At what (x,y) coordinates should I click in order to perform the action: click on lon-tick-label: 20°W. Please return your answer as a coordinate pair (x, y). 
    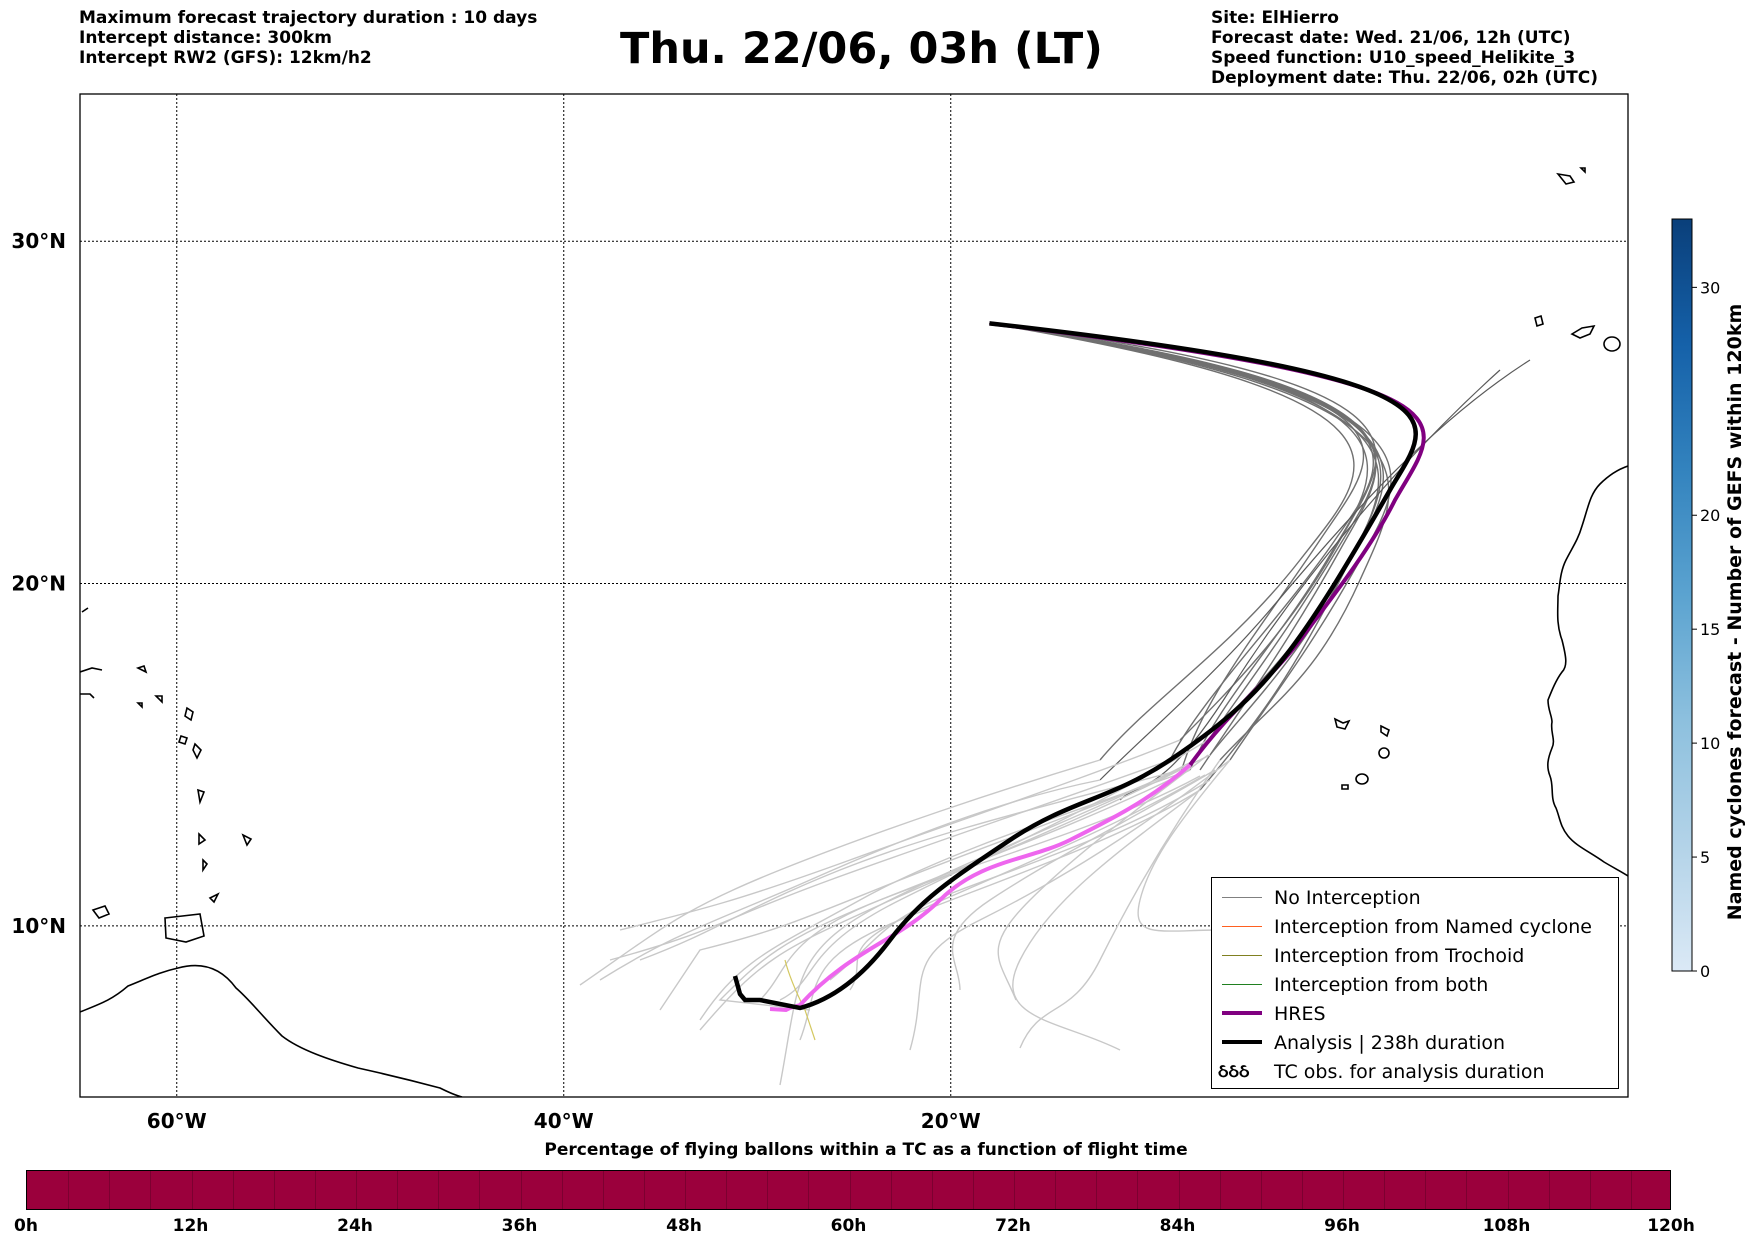
    Looking at the image, I should click on (951, 1121).